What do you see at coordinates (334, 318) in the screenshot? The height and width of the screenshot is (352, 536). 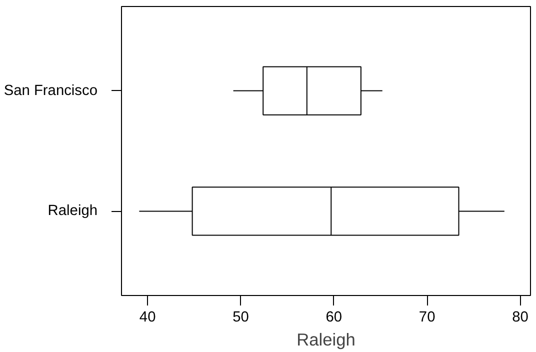 I see `x-tick-label: 60` at bounding box center [334, 318].